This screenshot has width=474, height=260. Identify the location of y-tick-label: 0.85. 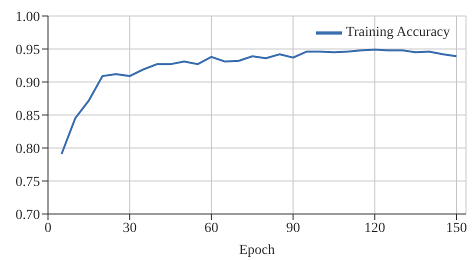
(28, 116).